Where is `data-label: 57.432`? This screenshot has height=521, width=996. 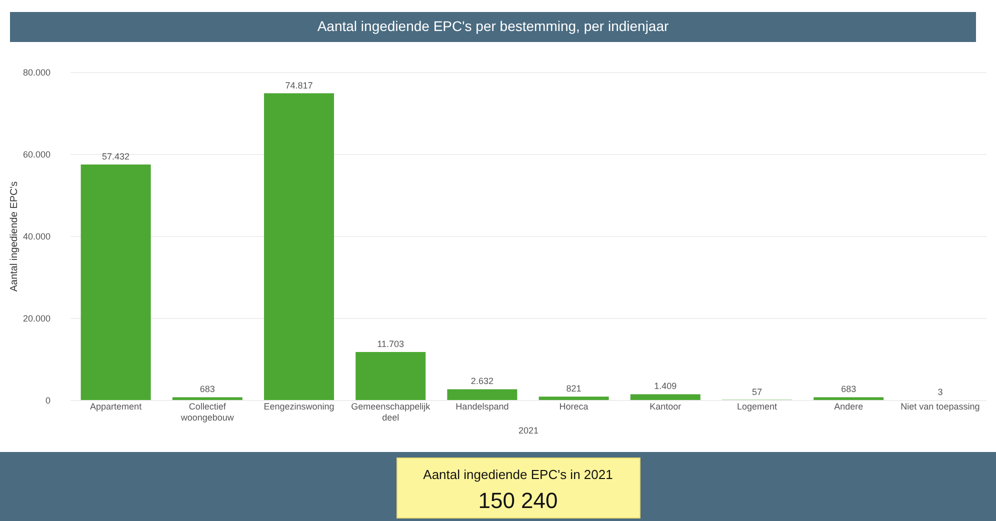
data-label: 57.432 is located at coordinates (116, 157).